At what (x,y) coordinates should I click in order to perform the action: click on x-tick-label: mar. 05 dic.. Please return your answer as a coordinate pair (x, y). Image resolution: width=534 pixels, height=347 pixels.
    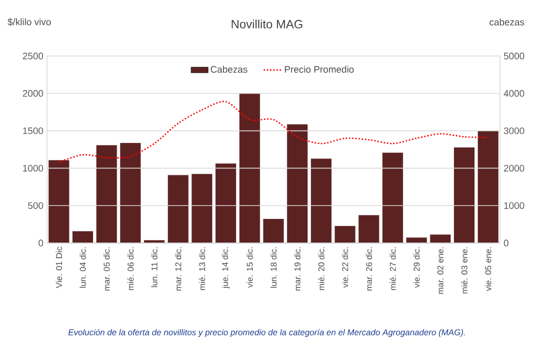
    Looking at the image, I should click on (106, 269).